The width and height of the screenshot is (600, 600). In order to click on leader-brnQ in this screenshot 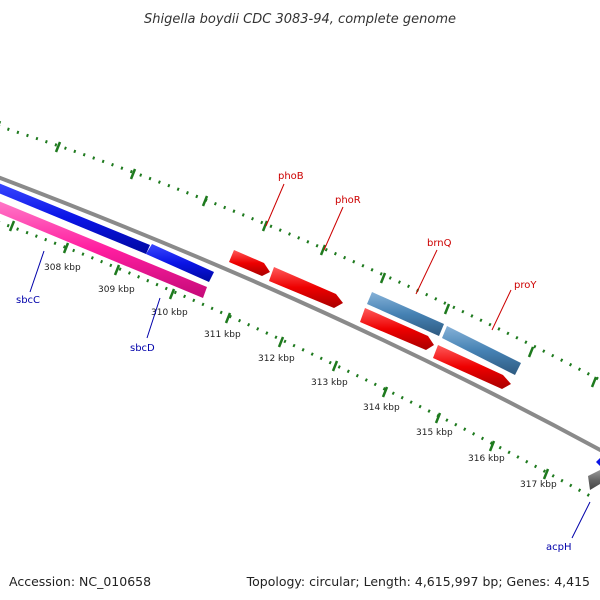, I will do `click(426, 272)`.